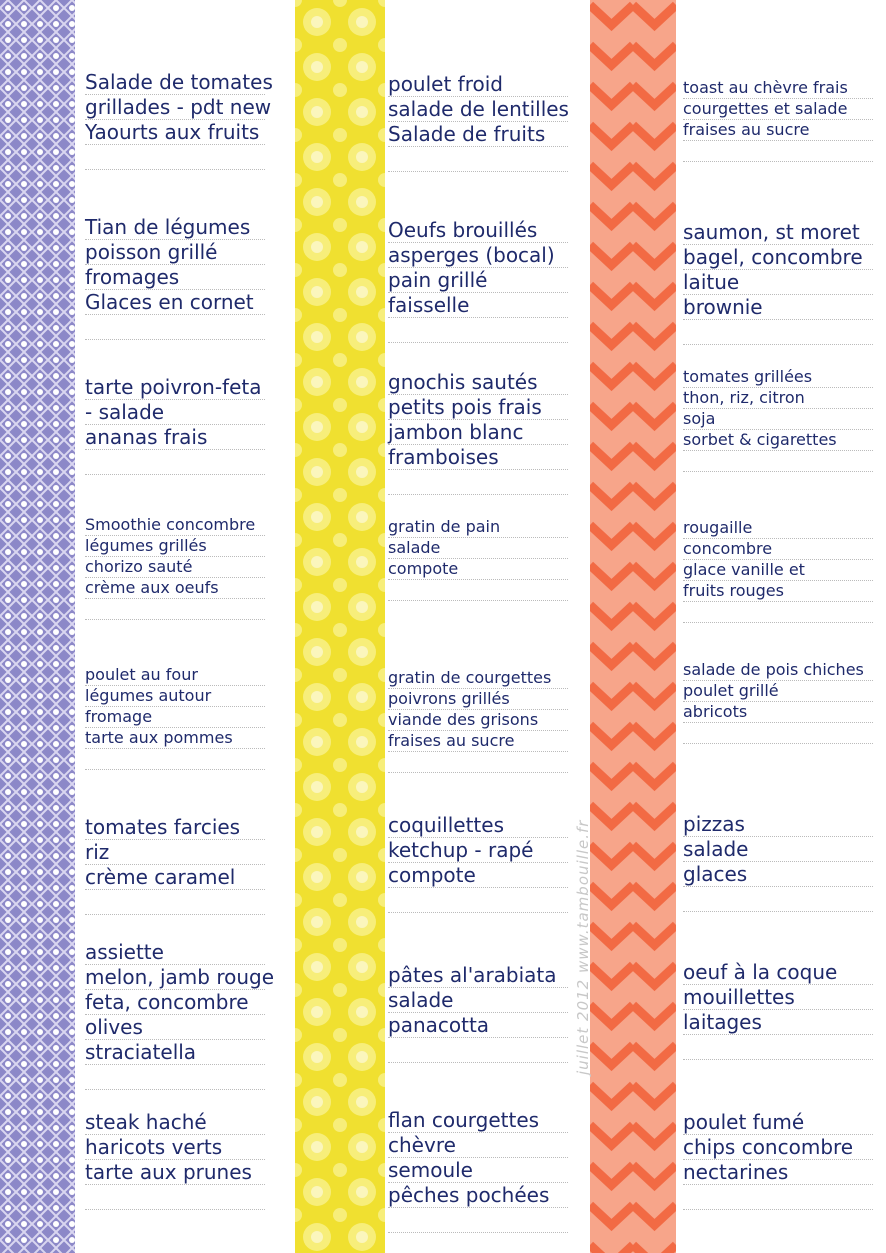 This screenshot has height=1253, width=886. Describe the element at coordinates (778, 824) in the screenshot. I see `menu-item: pizzas` at that location.